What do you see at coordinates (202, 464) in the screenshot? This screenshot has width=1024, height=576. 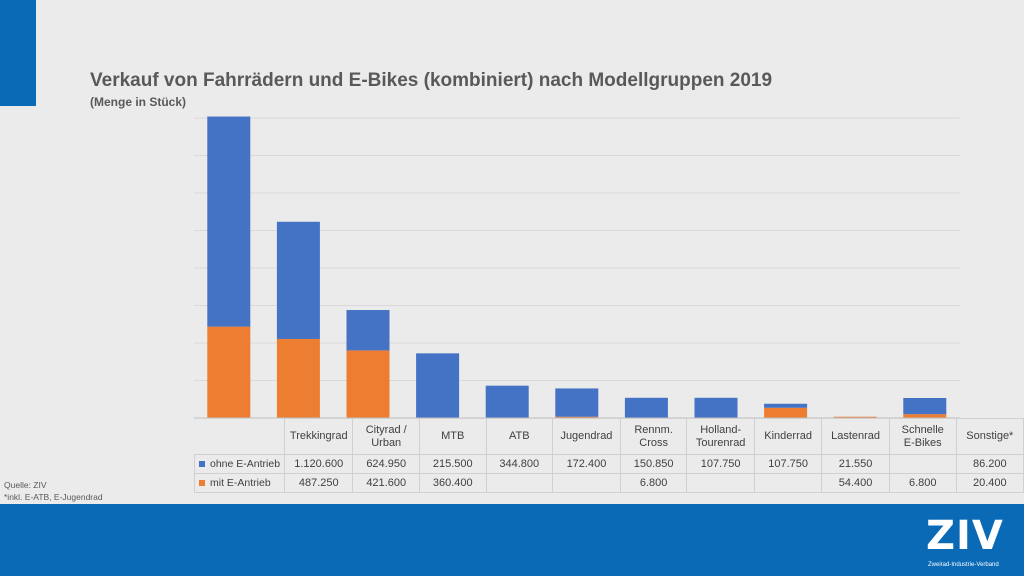 I see `legend-swatch-ohne` at bounding box center [202, 464].